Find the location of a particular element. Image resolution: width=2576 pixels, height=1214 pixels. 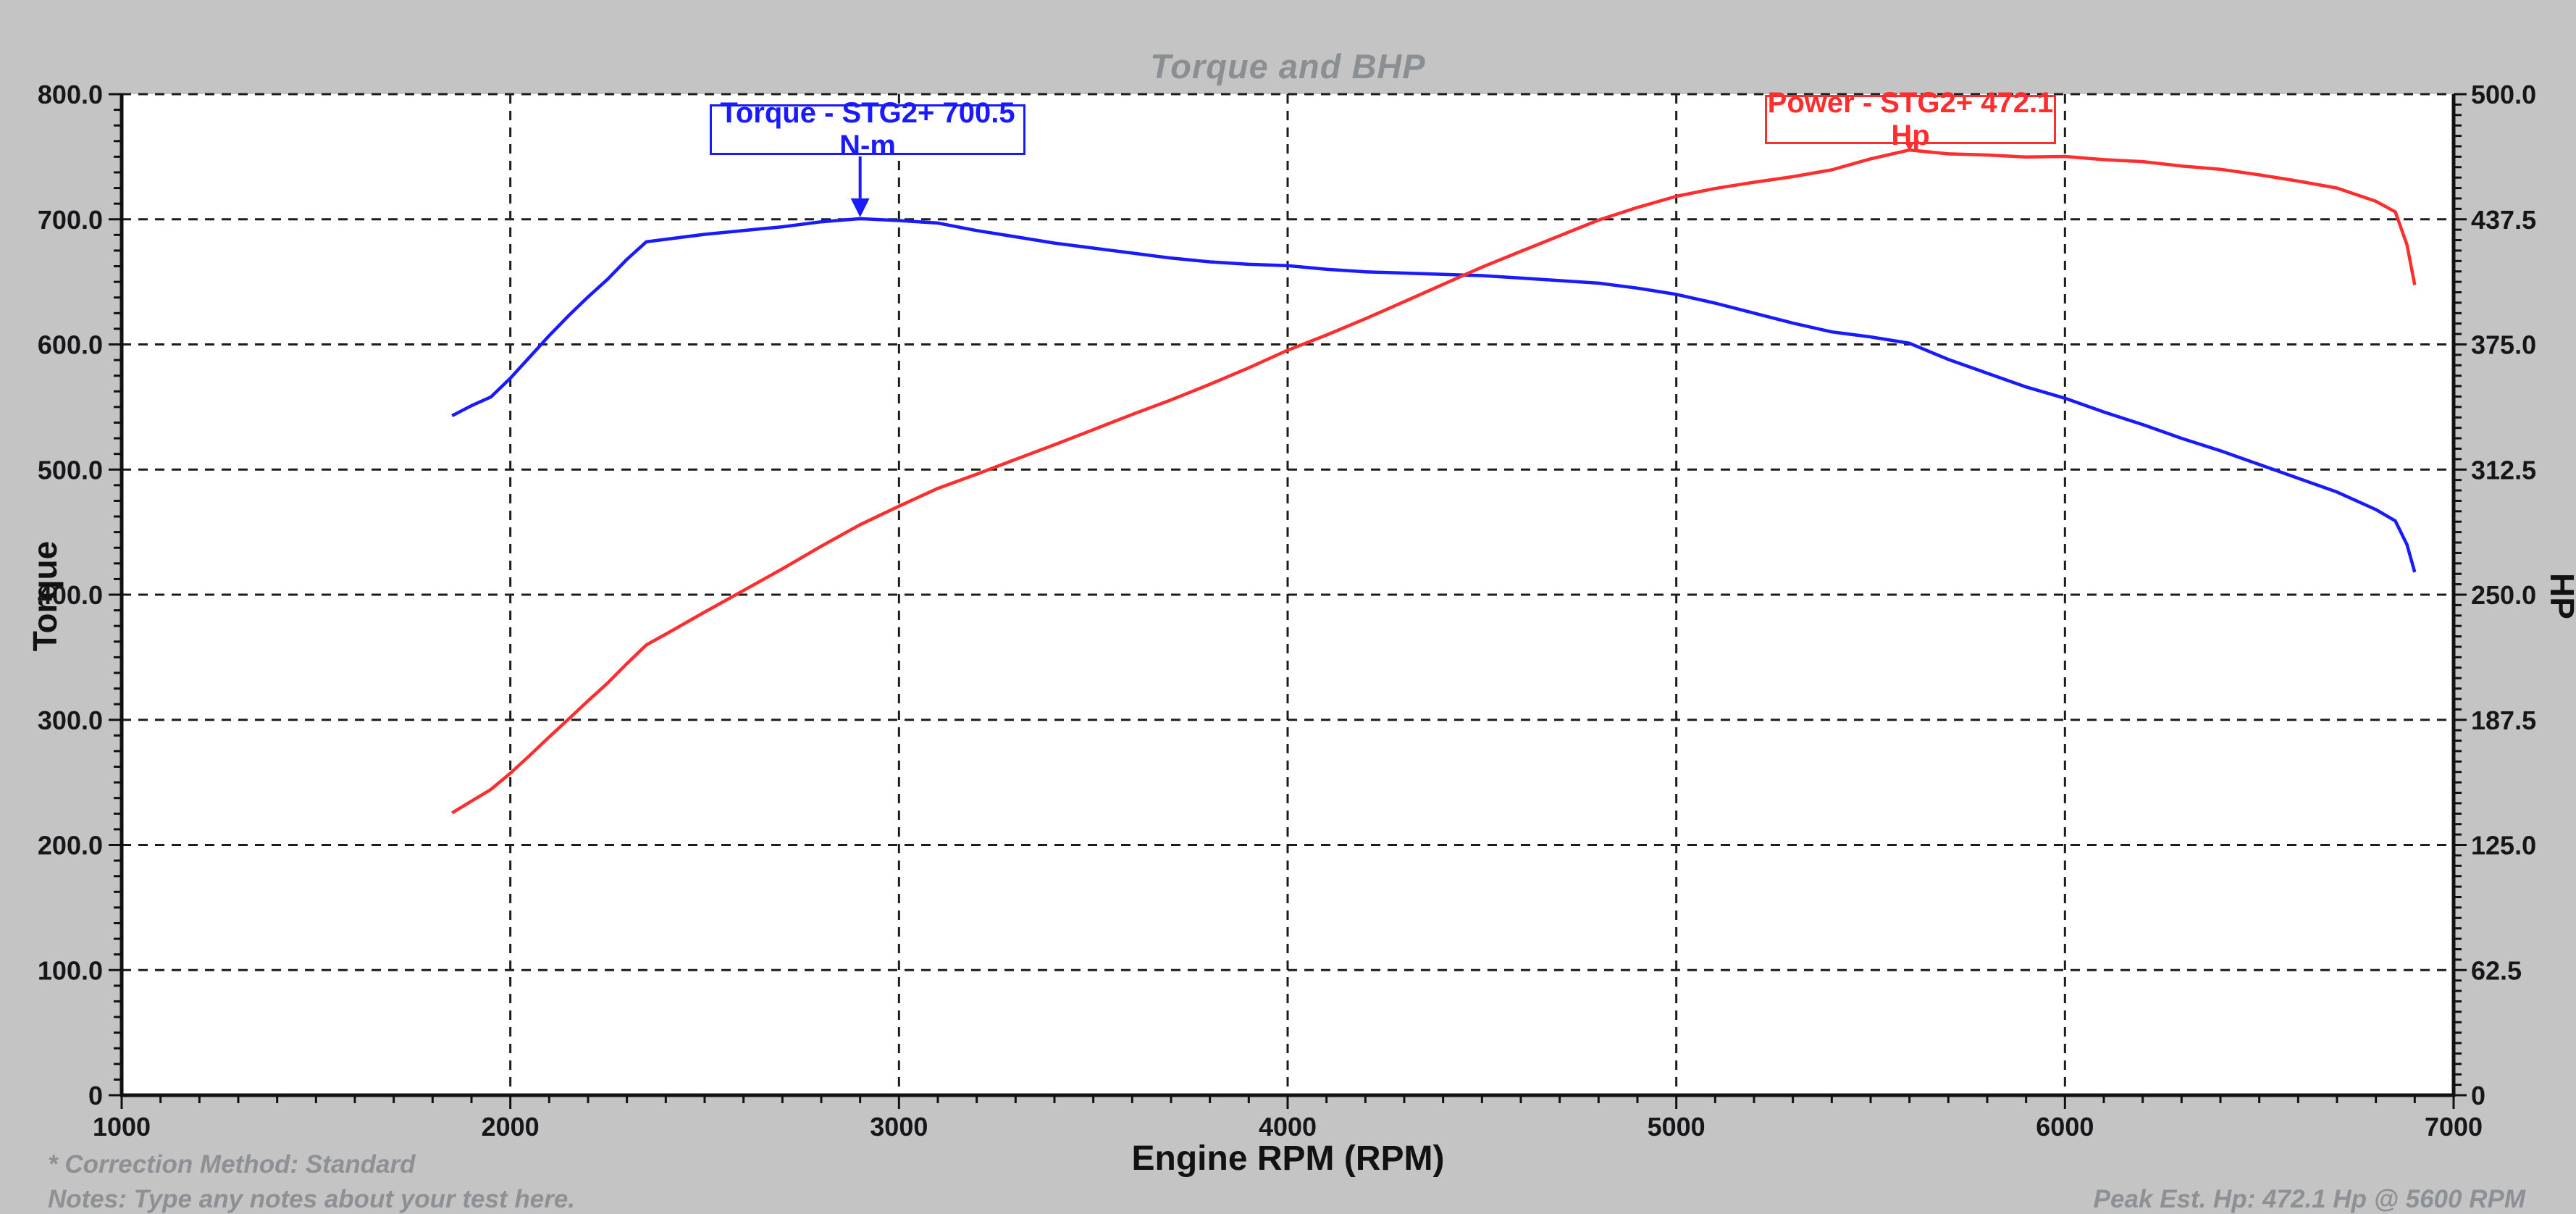

y-left-tick-label: 0 is located at coordinates (95, 1095).